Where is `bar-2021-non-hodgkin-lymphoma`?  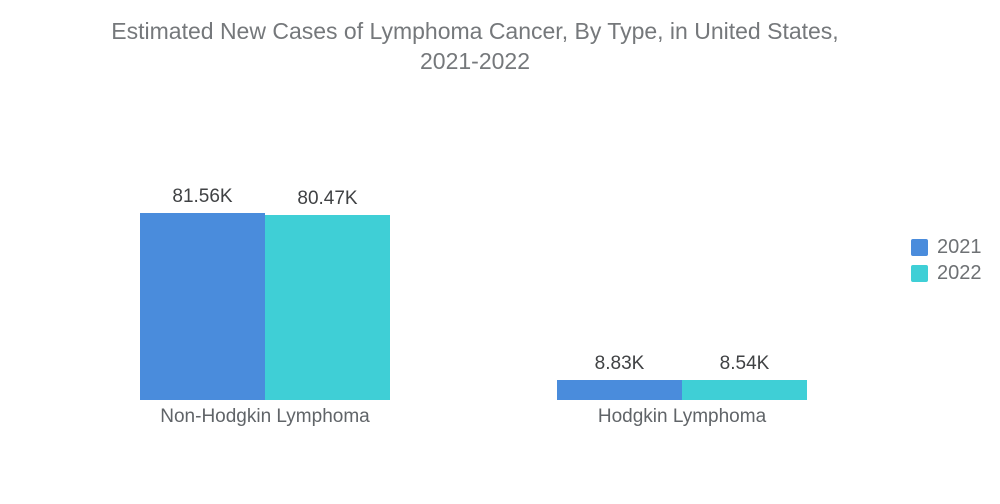 bar-2021-non-hodgkin-lymphoma is located at coordinates (202, 306).